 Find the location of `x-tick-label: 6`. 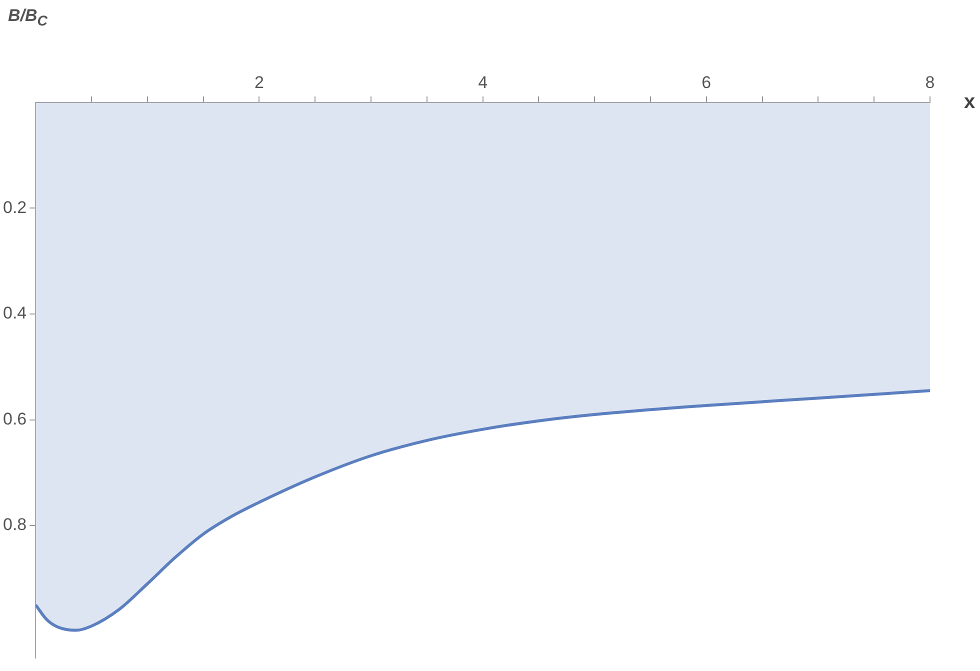

x-tick-label: 6 is located at coordinates (707, 82).